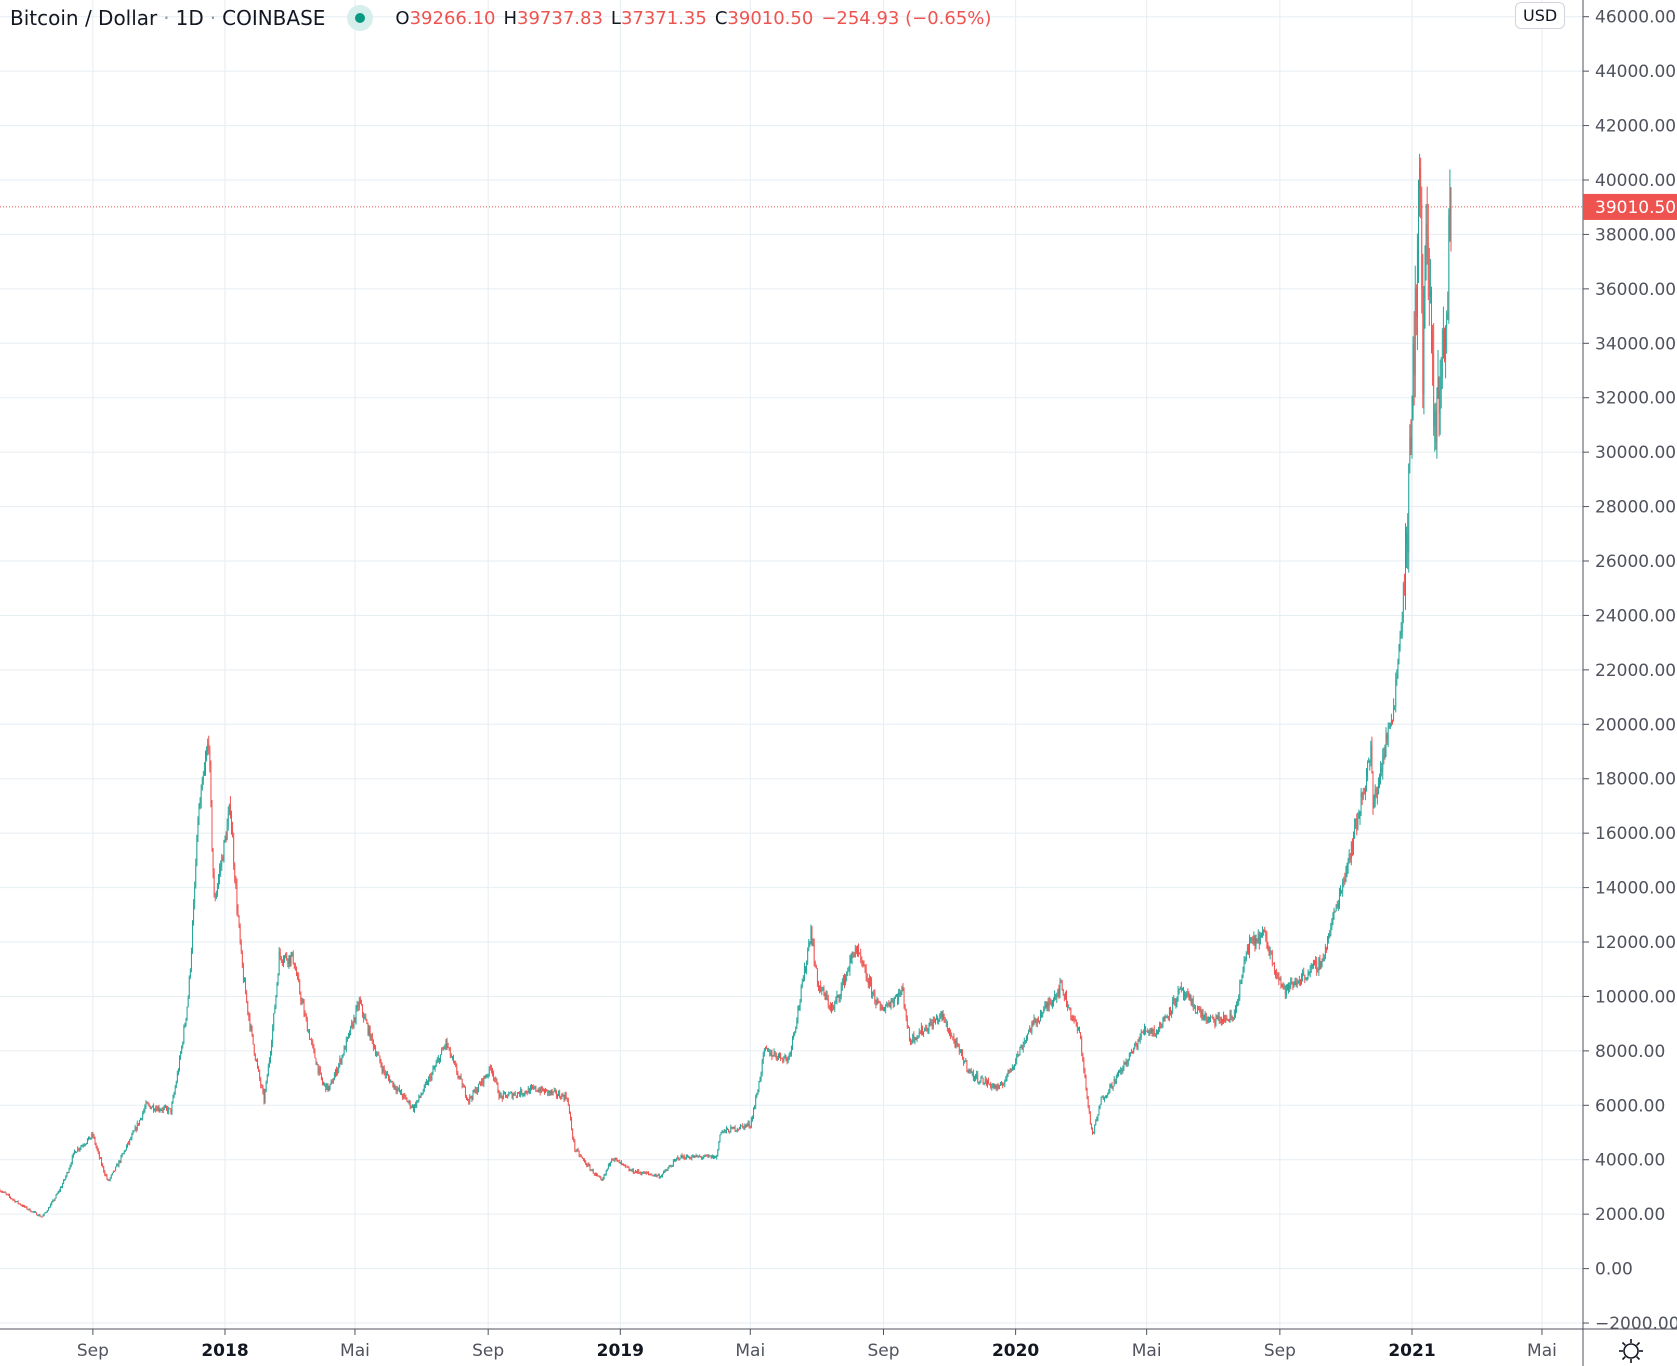 Image resolution: width=1677 pixels, height=1366 pixels. Describe the element at coordinates (1540, 15) in the screenshot. I see `currency-button: USD` at that location.